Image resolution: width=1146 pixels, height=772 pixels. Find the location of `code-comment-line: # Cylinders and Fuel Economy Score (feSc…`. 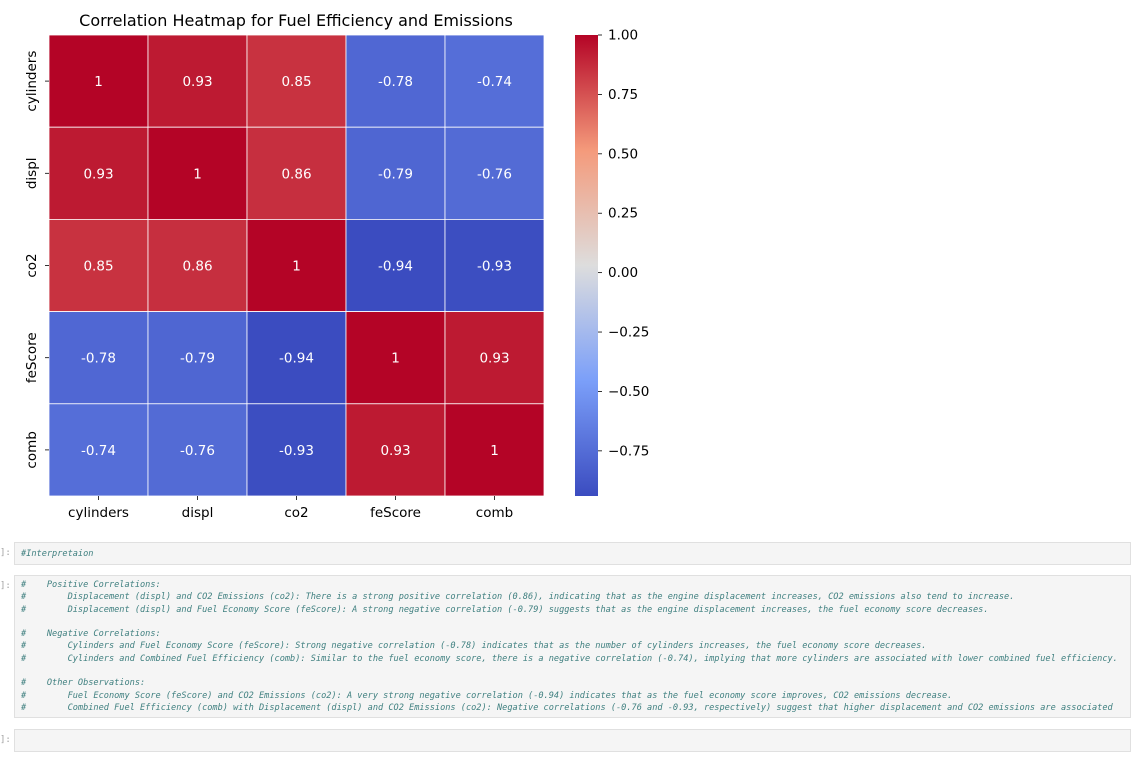

code-comment-line: # Cylinders and Fuel Economy Score (feSc… is located at coordinates (474, 646).